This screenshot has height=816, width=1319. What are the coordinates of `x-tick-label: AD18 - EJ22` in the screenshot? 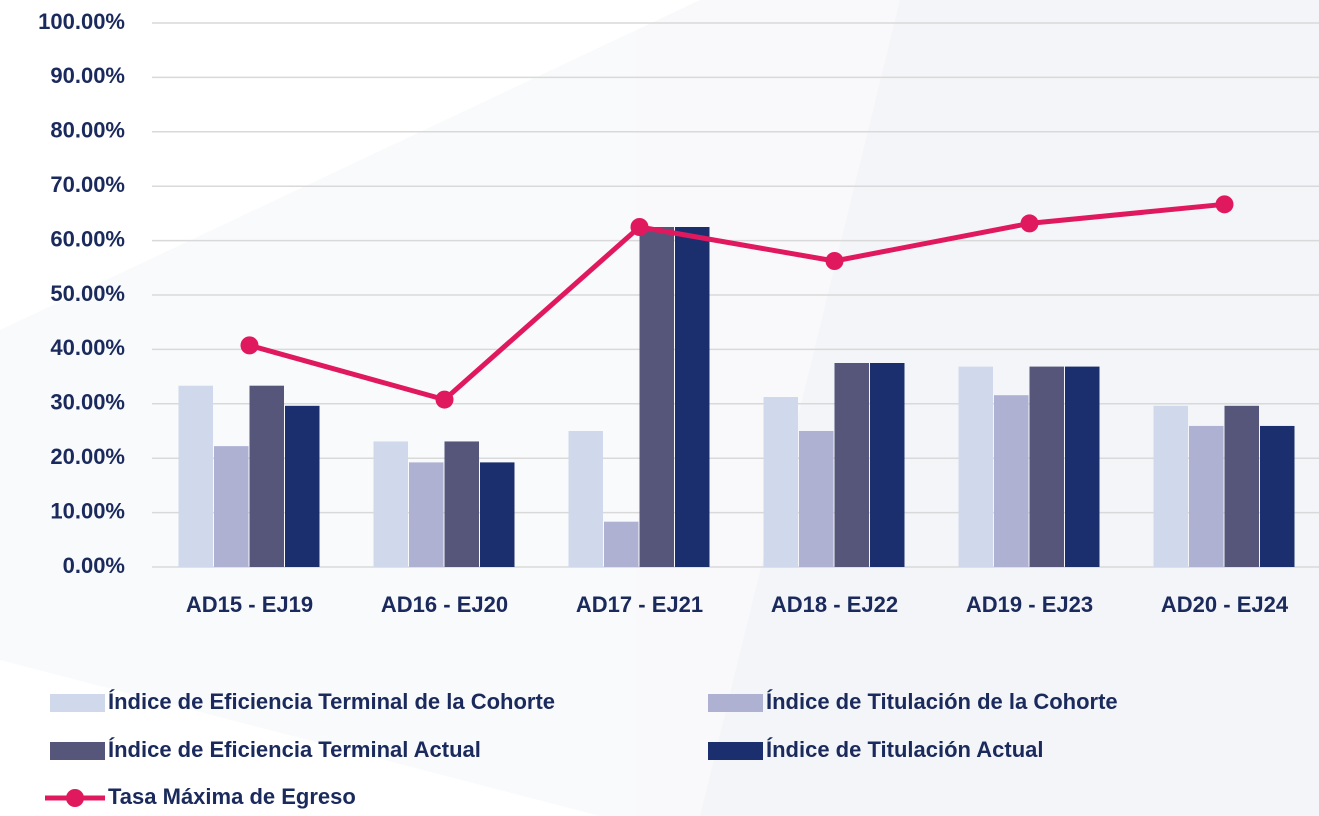 It's located at (834, 604).